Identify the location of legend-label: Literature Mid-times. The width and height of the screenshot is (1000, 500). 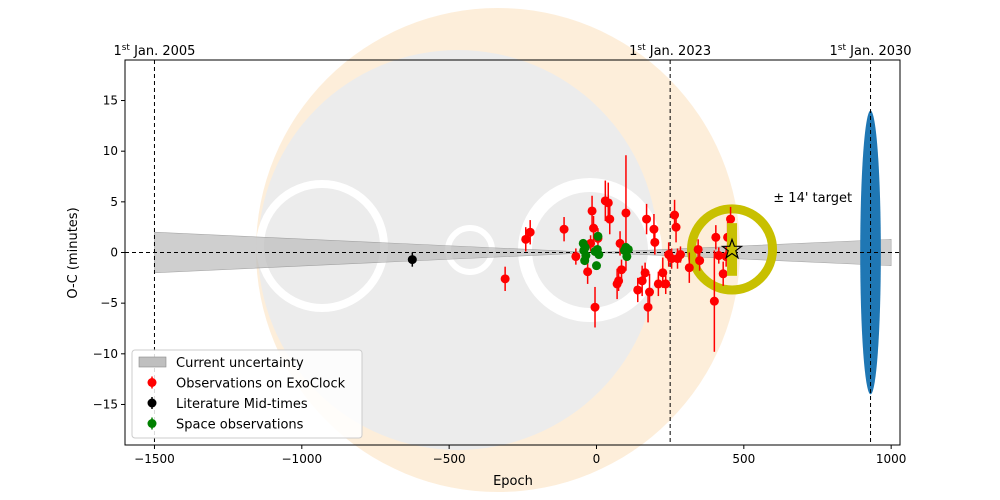
(242, 404).